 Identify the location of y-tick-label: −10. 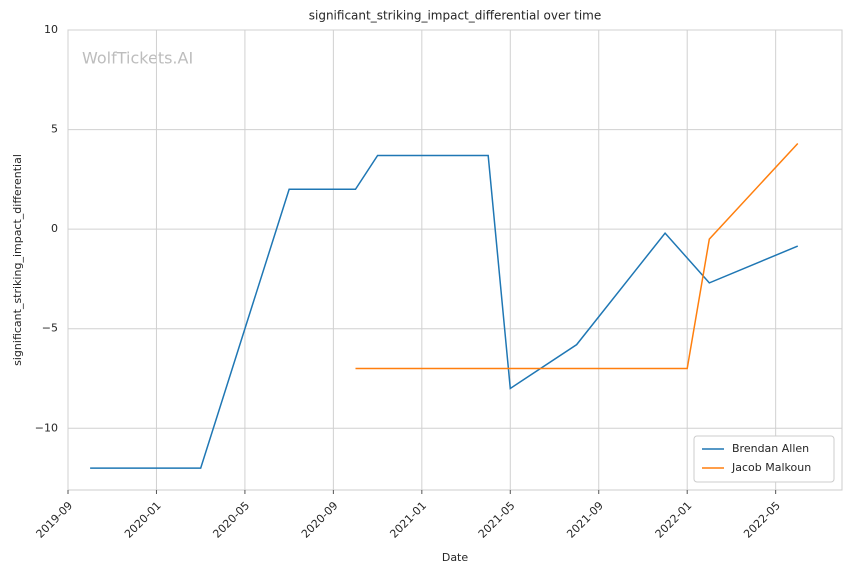
(46, 427).